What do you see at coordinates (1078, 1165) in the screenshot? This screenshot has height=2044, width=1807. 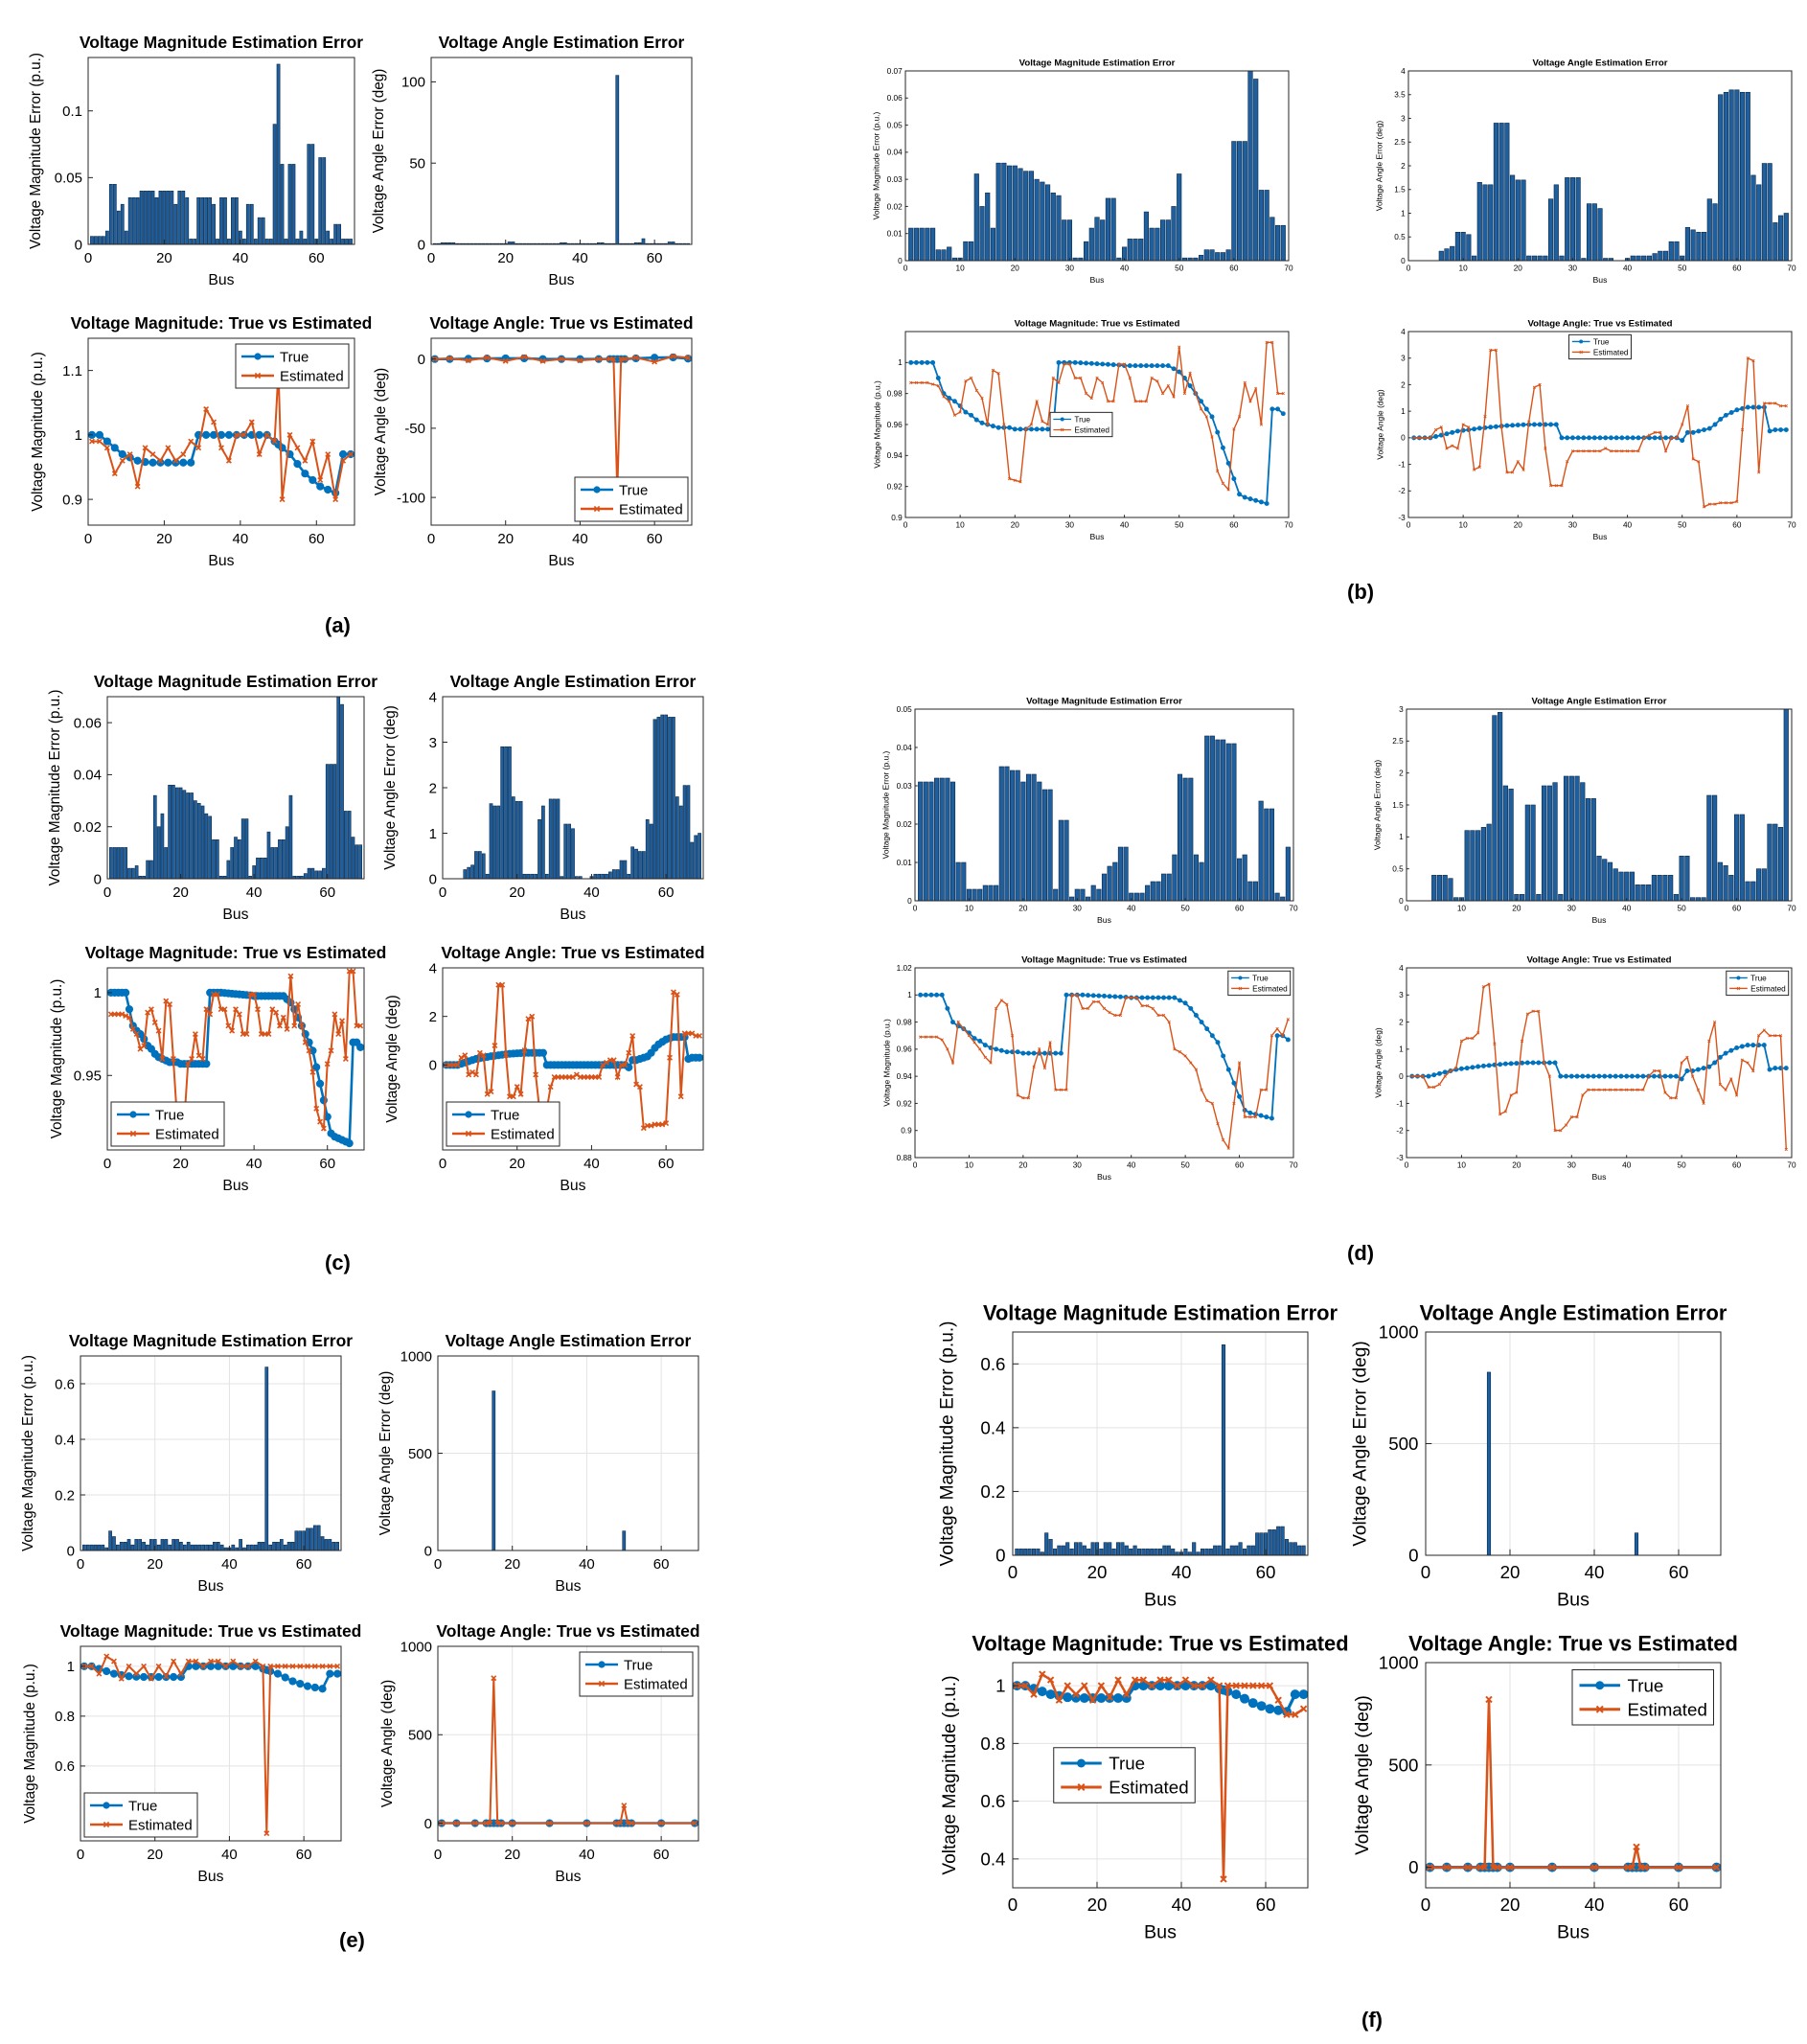 I see `x-tick-label: 30` at bounding box center [1078, 1165].